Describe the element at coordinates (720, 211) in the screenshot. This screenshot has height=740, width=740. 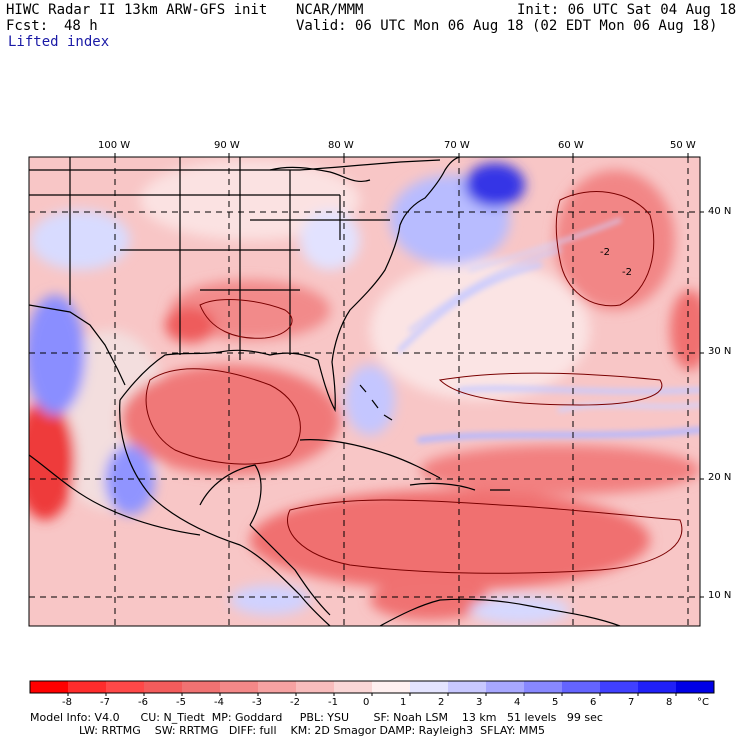
I see `lat-label-40n: 40 N` at that location.